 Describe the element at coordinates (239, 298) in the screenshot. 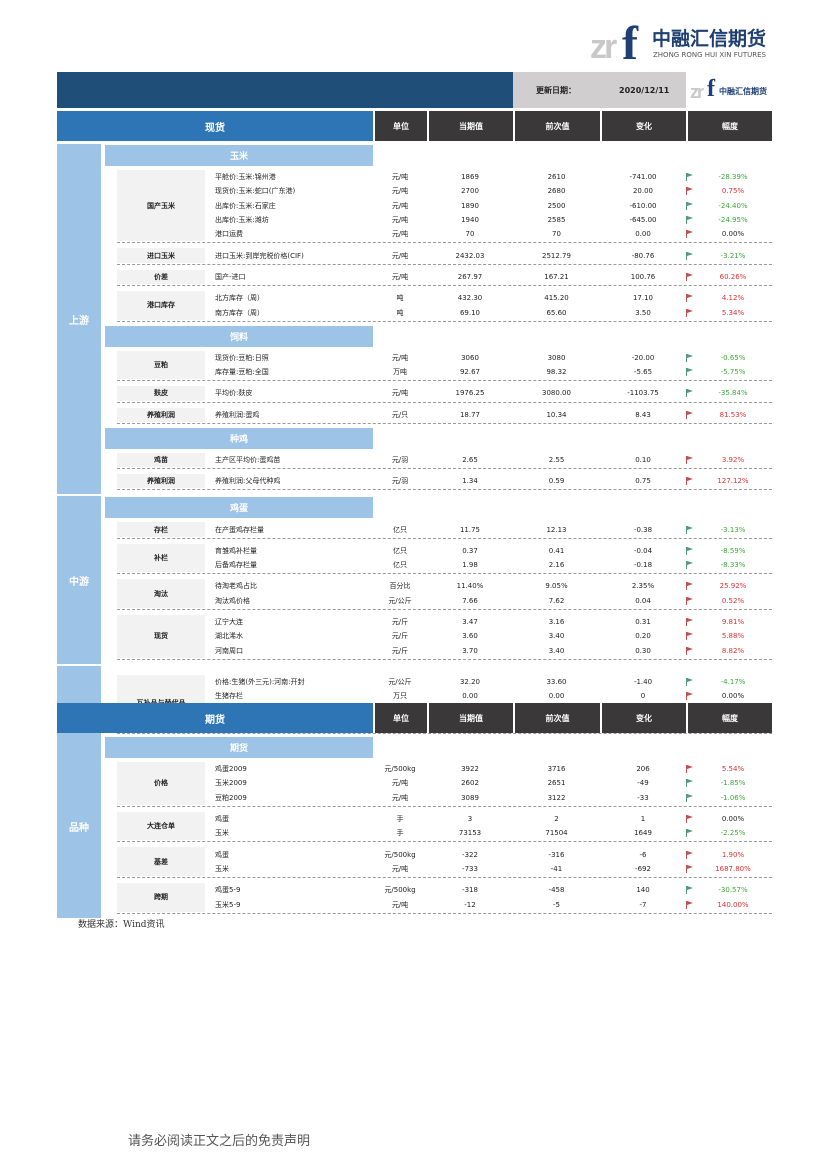

I see `item-name: 北方库存（周）` at that location.